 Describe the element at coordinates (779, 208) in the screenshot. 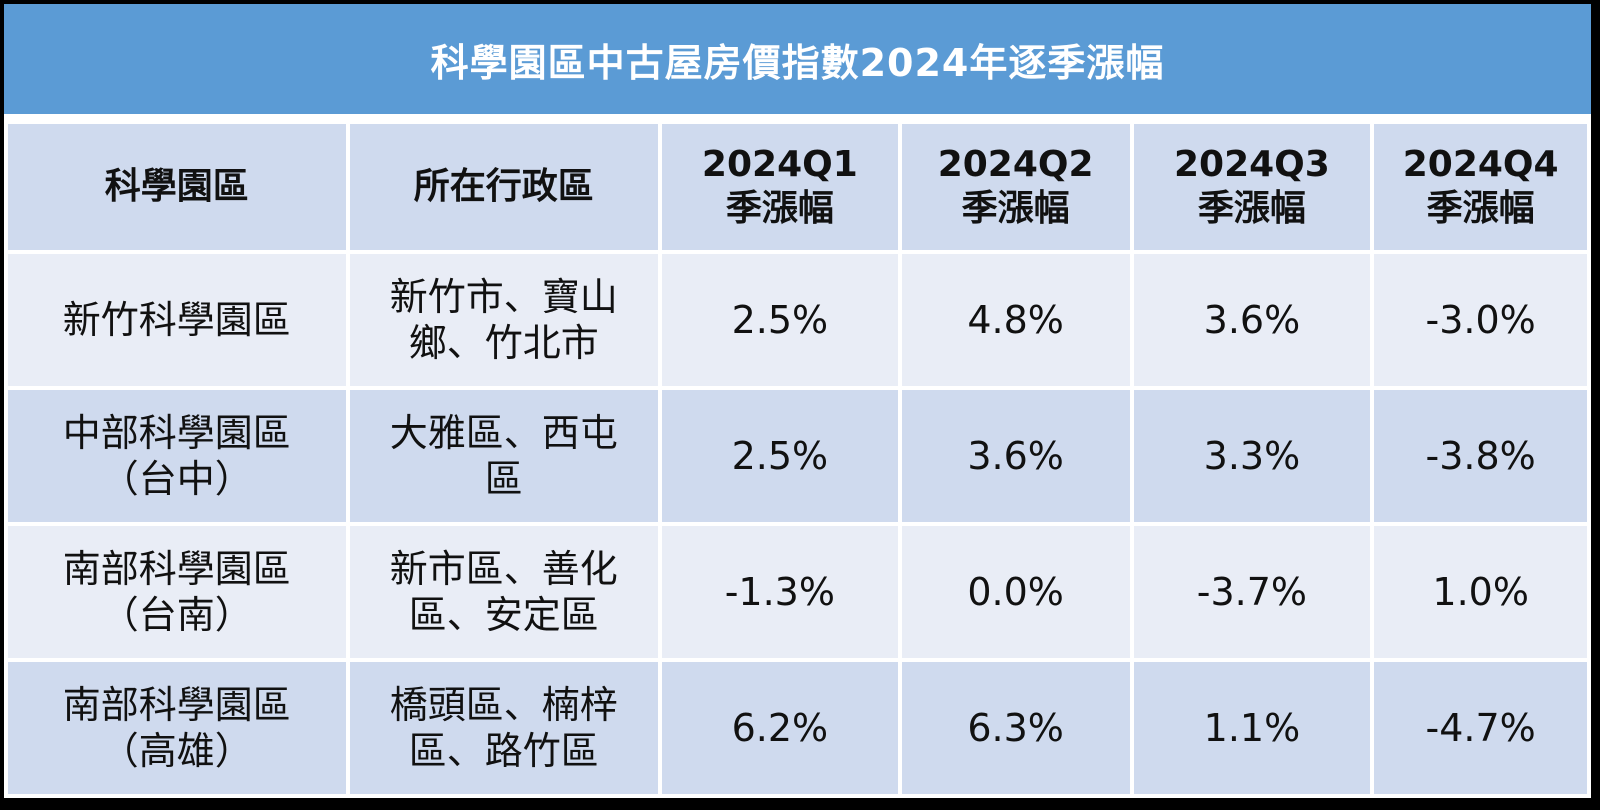

I see `header-q1-metric: 季漲幅` at that location.